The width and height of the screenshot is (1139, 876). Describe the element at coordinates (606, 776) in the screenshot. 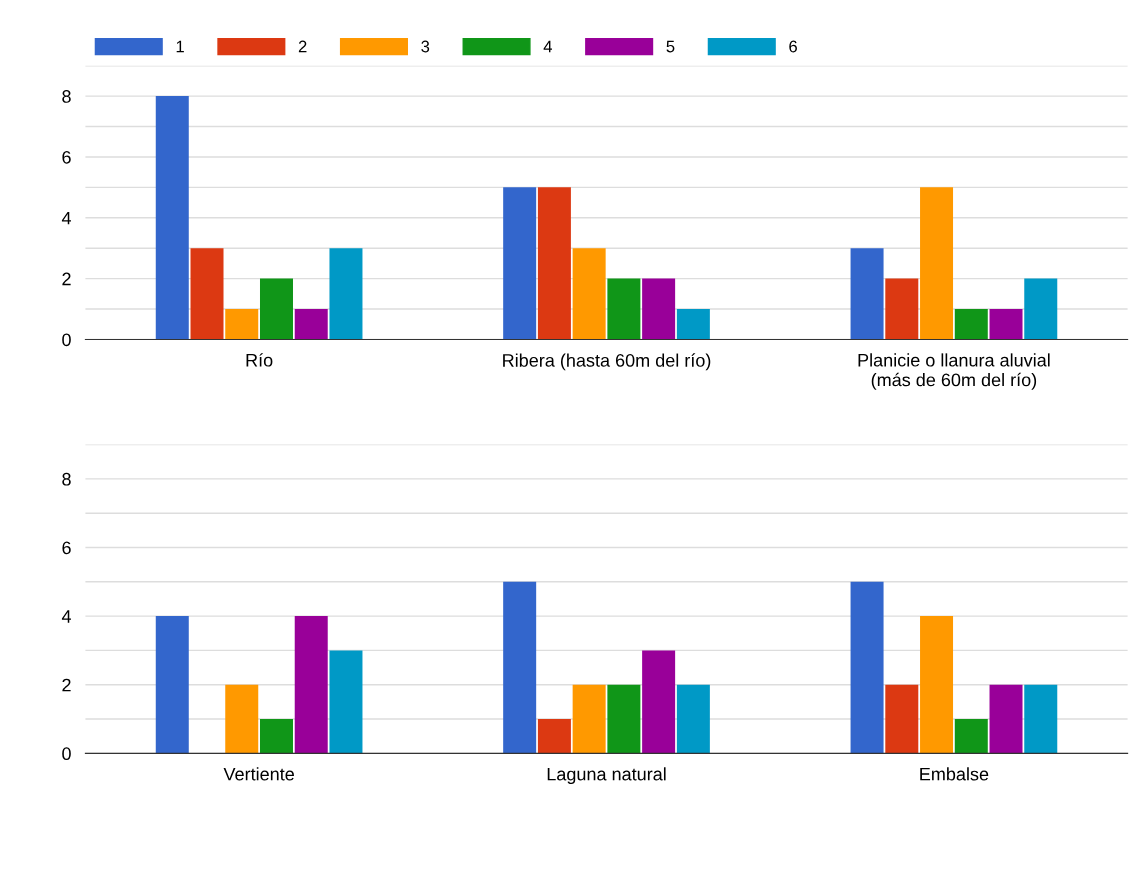

I see `x-tick-label: Laguna natural` at that location.